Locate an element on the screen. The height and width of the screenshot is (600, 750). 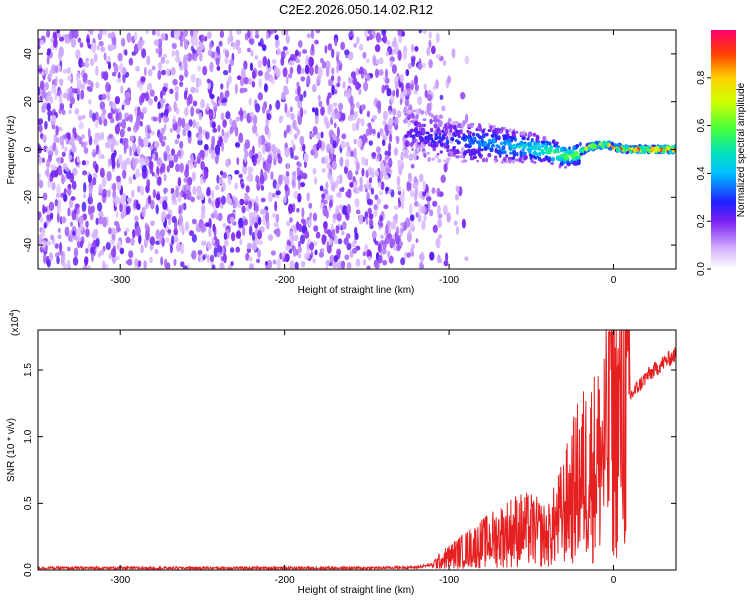
colorbar-gradient is located at coordinates (723, 149).